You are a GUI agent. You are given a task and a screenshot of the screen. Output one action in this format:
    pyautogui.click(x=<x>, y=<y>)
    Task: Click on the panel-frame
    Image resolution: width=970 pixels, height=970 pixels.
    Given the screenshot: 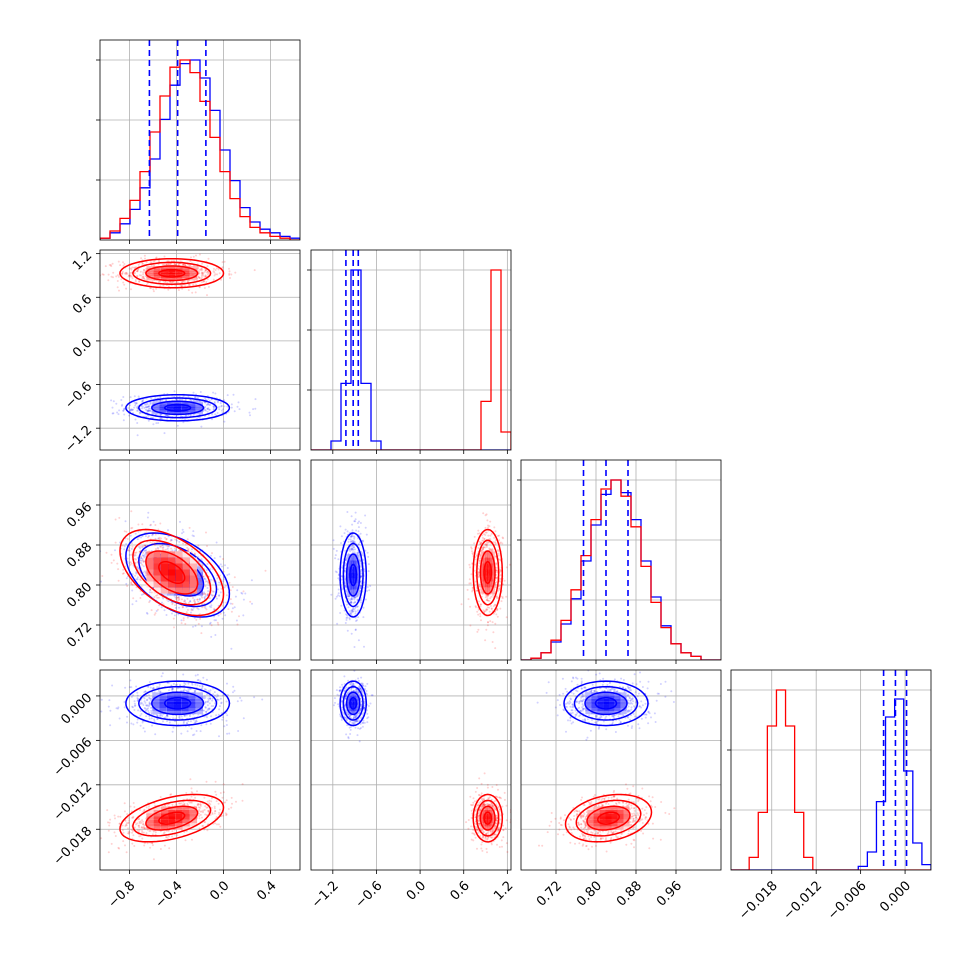 What is the action you would take?
    pyautogui.click(x=200, y=560)
    